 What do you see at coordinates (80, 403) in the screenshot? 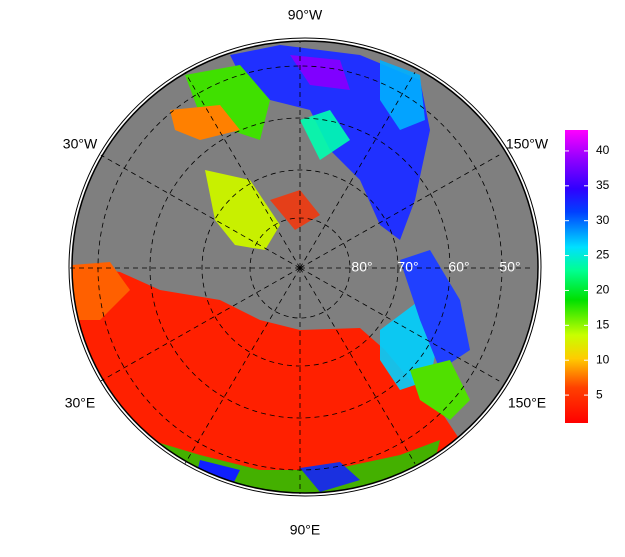
I see `longitude-label: 30°E` at bounding box center [80, 403].